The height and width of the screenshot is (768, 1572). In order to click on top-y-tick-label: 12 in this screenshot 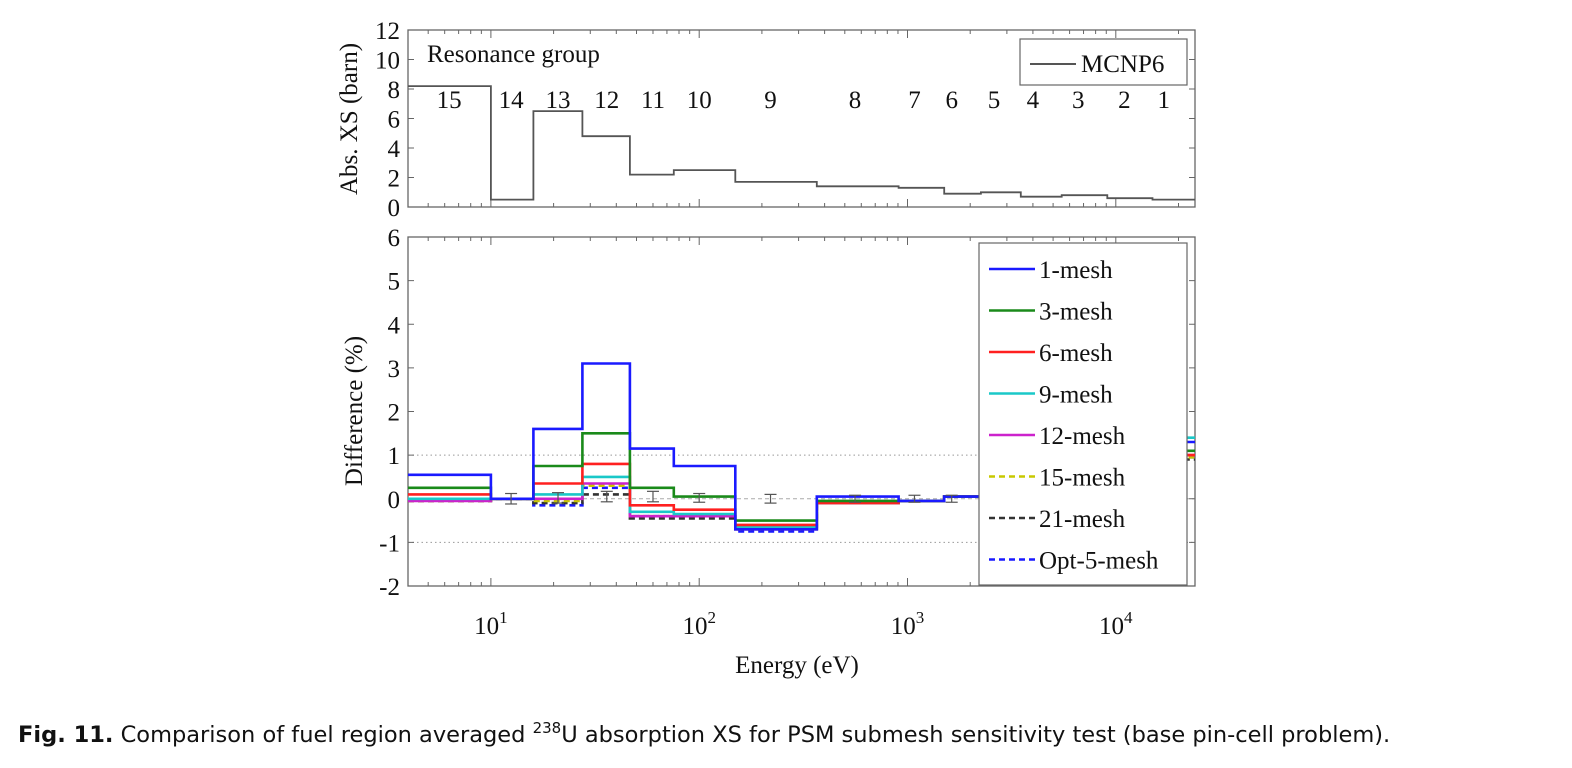, I will do `click(387, 31)`.